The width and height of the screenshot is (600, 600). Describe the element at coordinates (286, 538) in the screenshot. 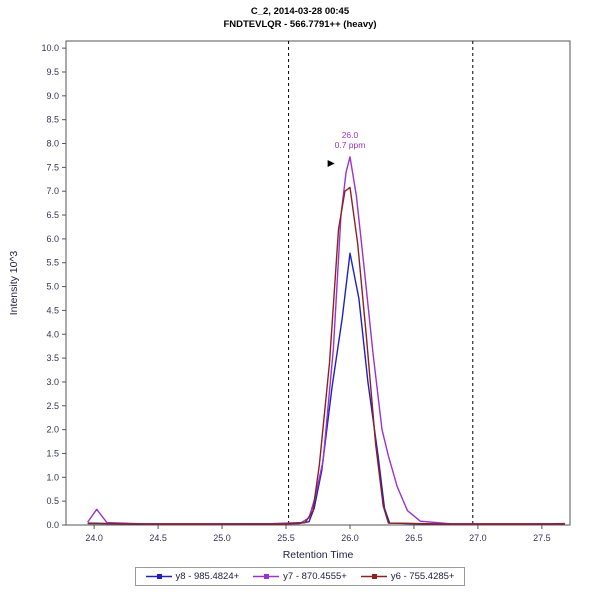

I see `x-tick-label: 25.5` at that location.